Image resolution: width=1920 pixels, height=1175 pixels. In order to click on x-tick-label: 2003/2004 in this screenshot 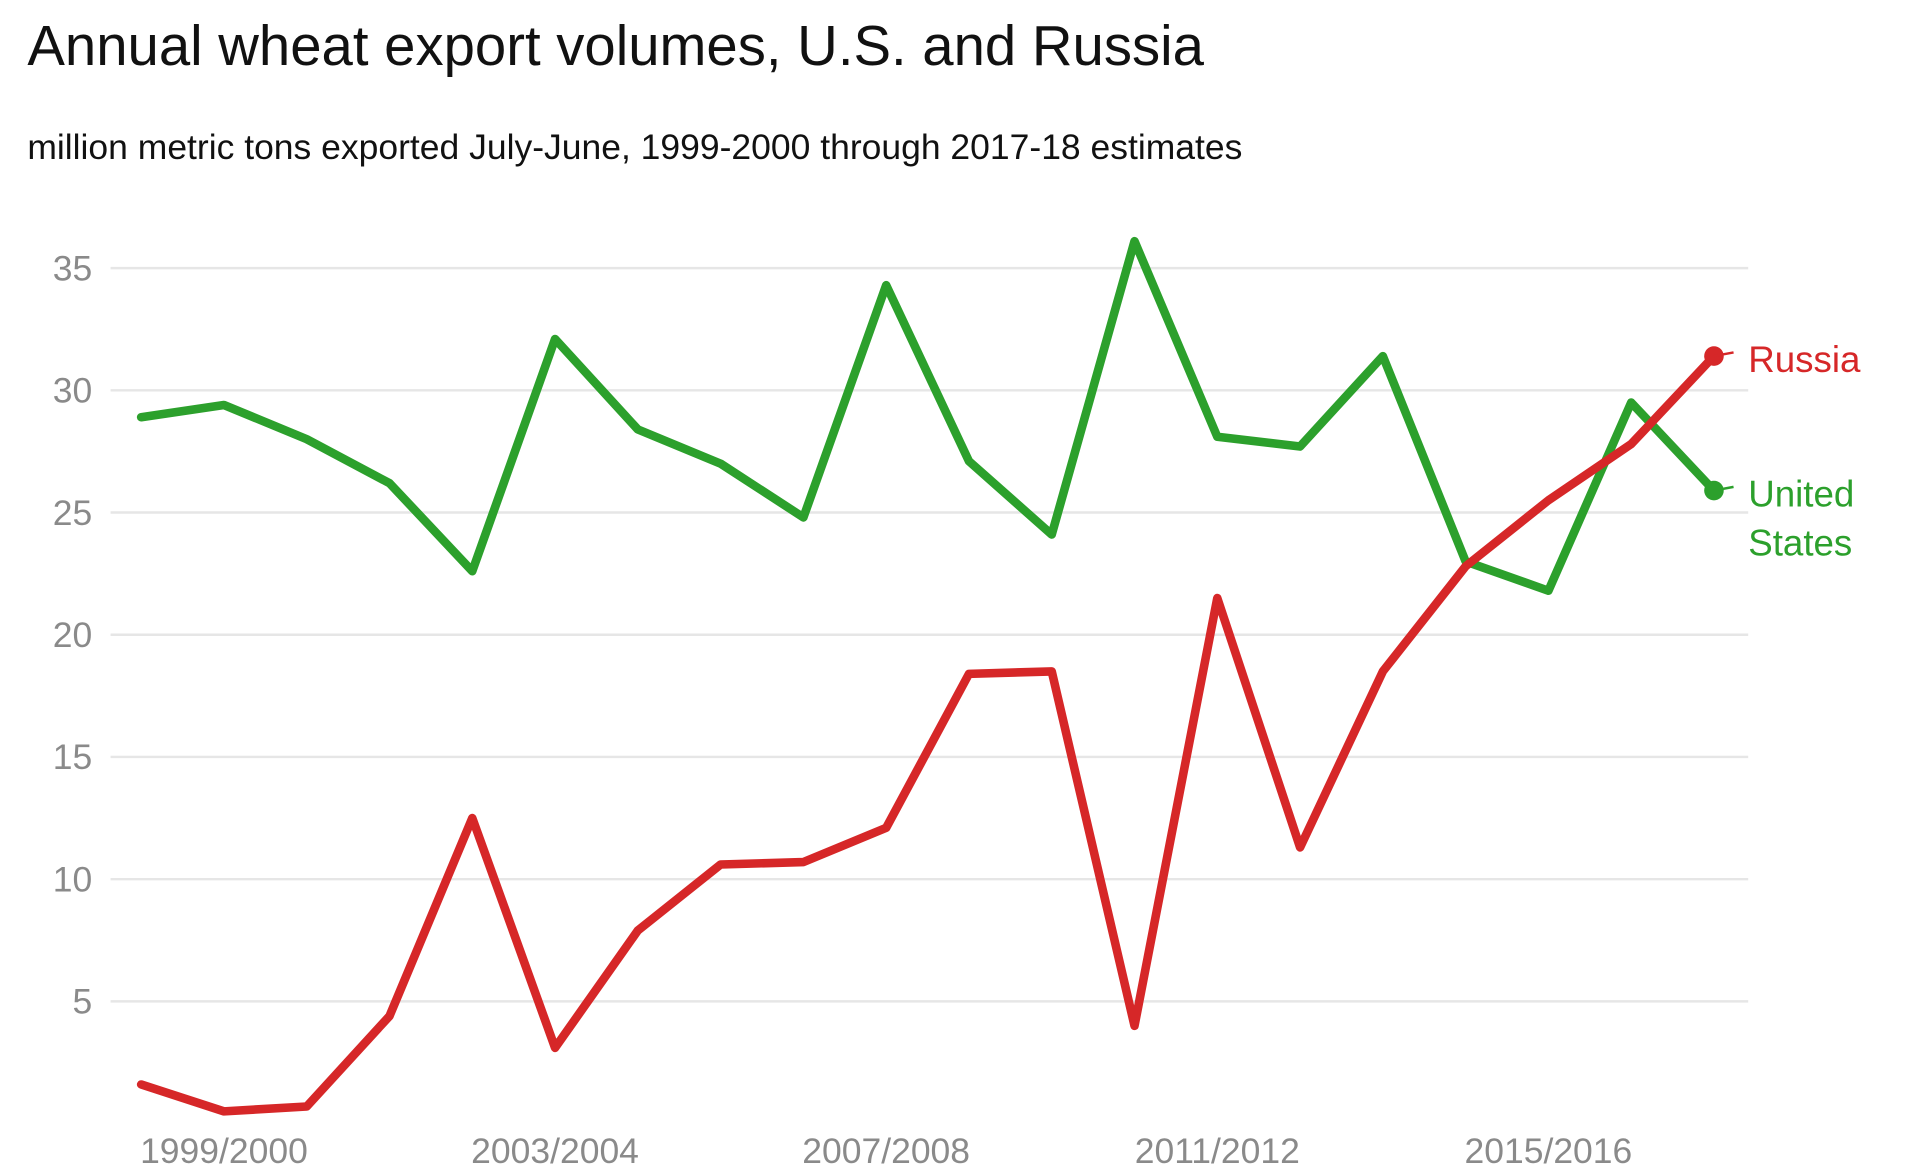, I will do `click(555, 1151)`.